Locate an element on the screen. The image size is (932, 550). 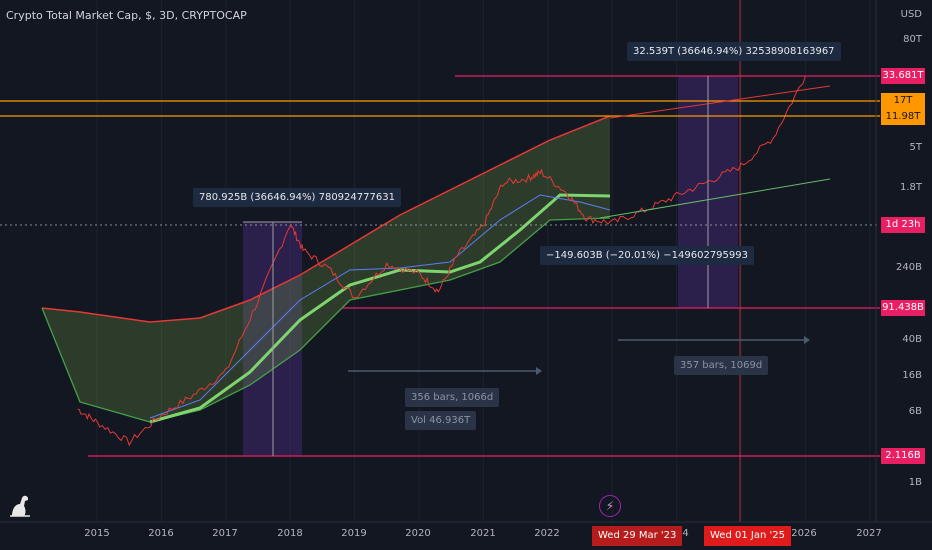
annotation-bars-2018: 356 bars, 1066d is located at coordinates (452, 397).